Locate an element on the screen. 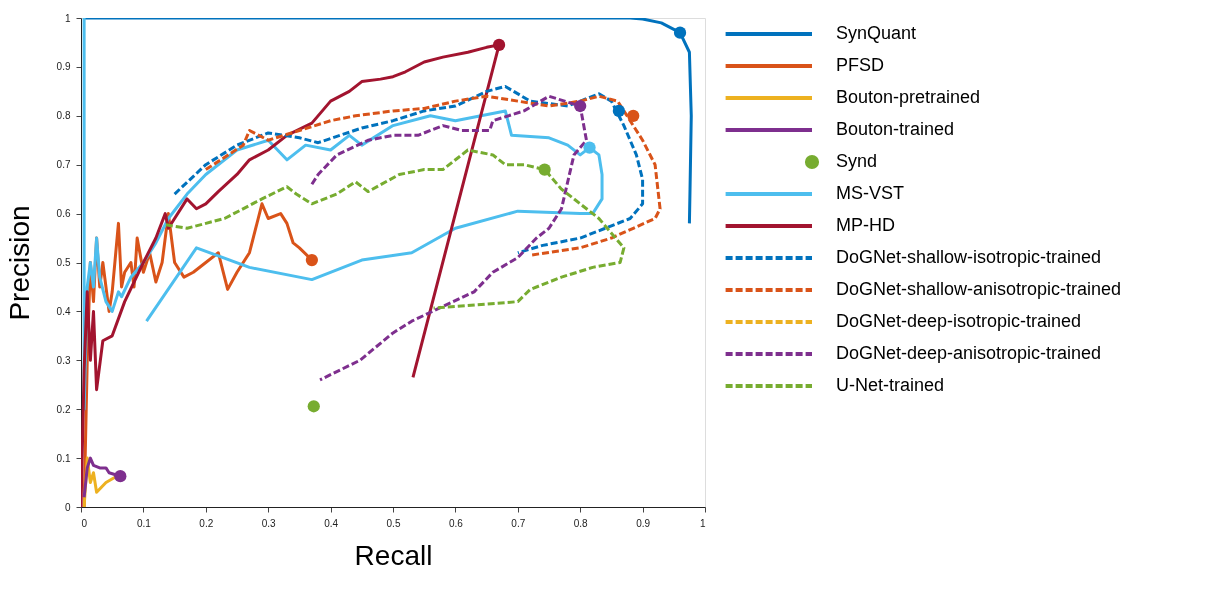  legend-label: DoGNet-shallow-anisotropic-trained is located at coordinates (979, 289).